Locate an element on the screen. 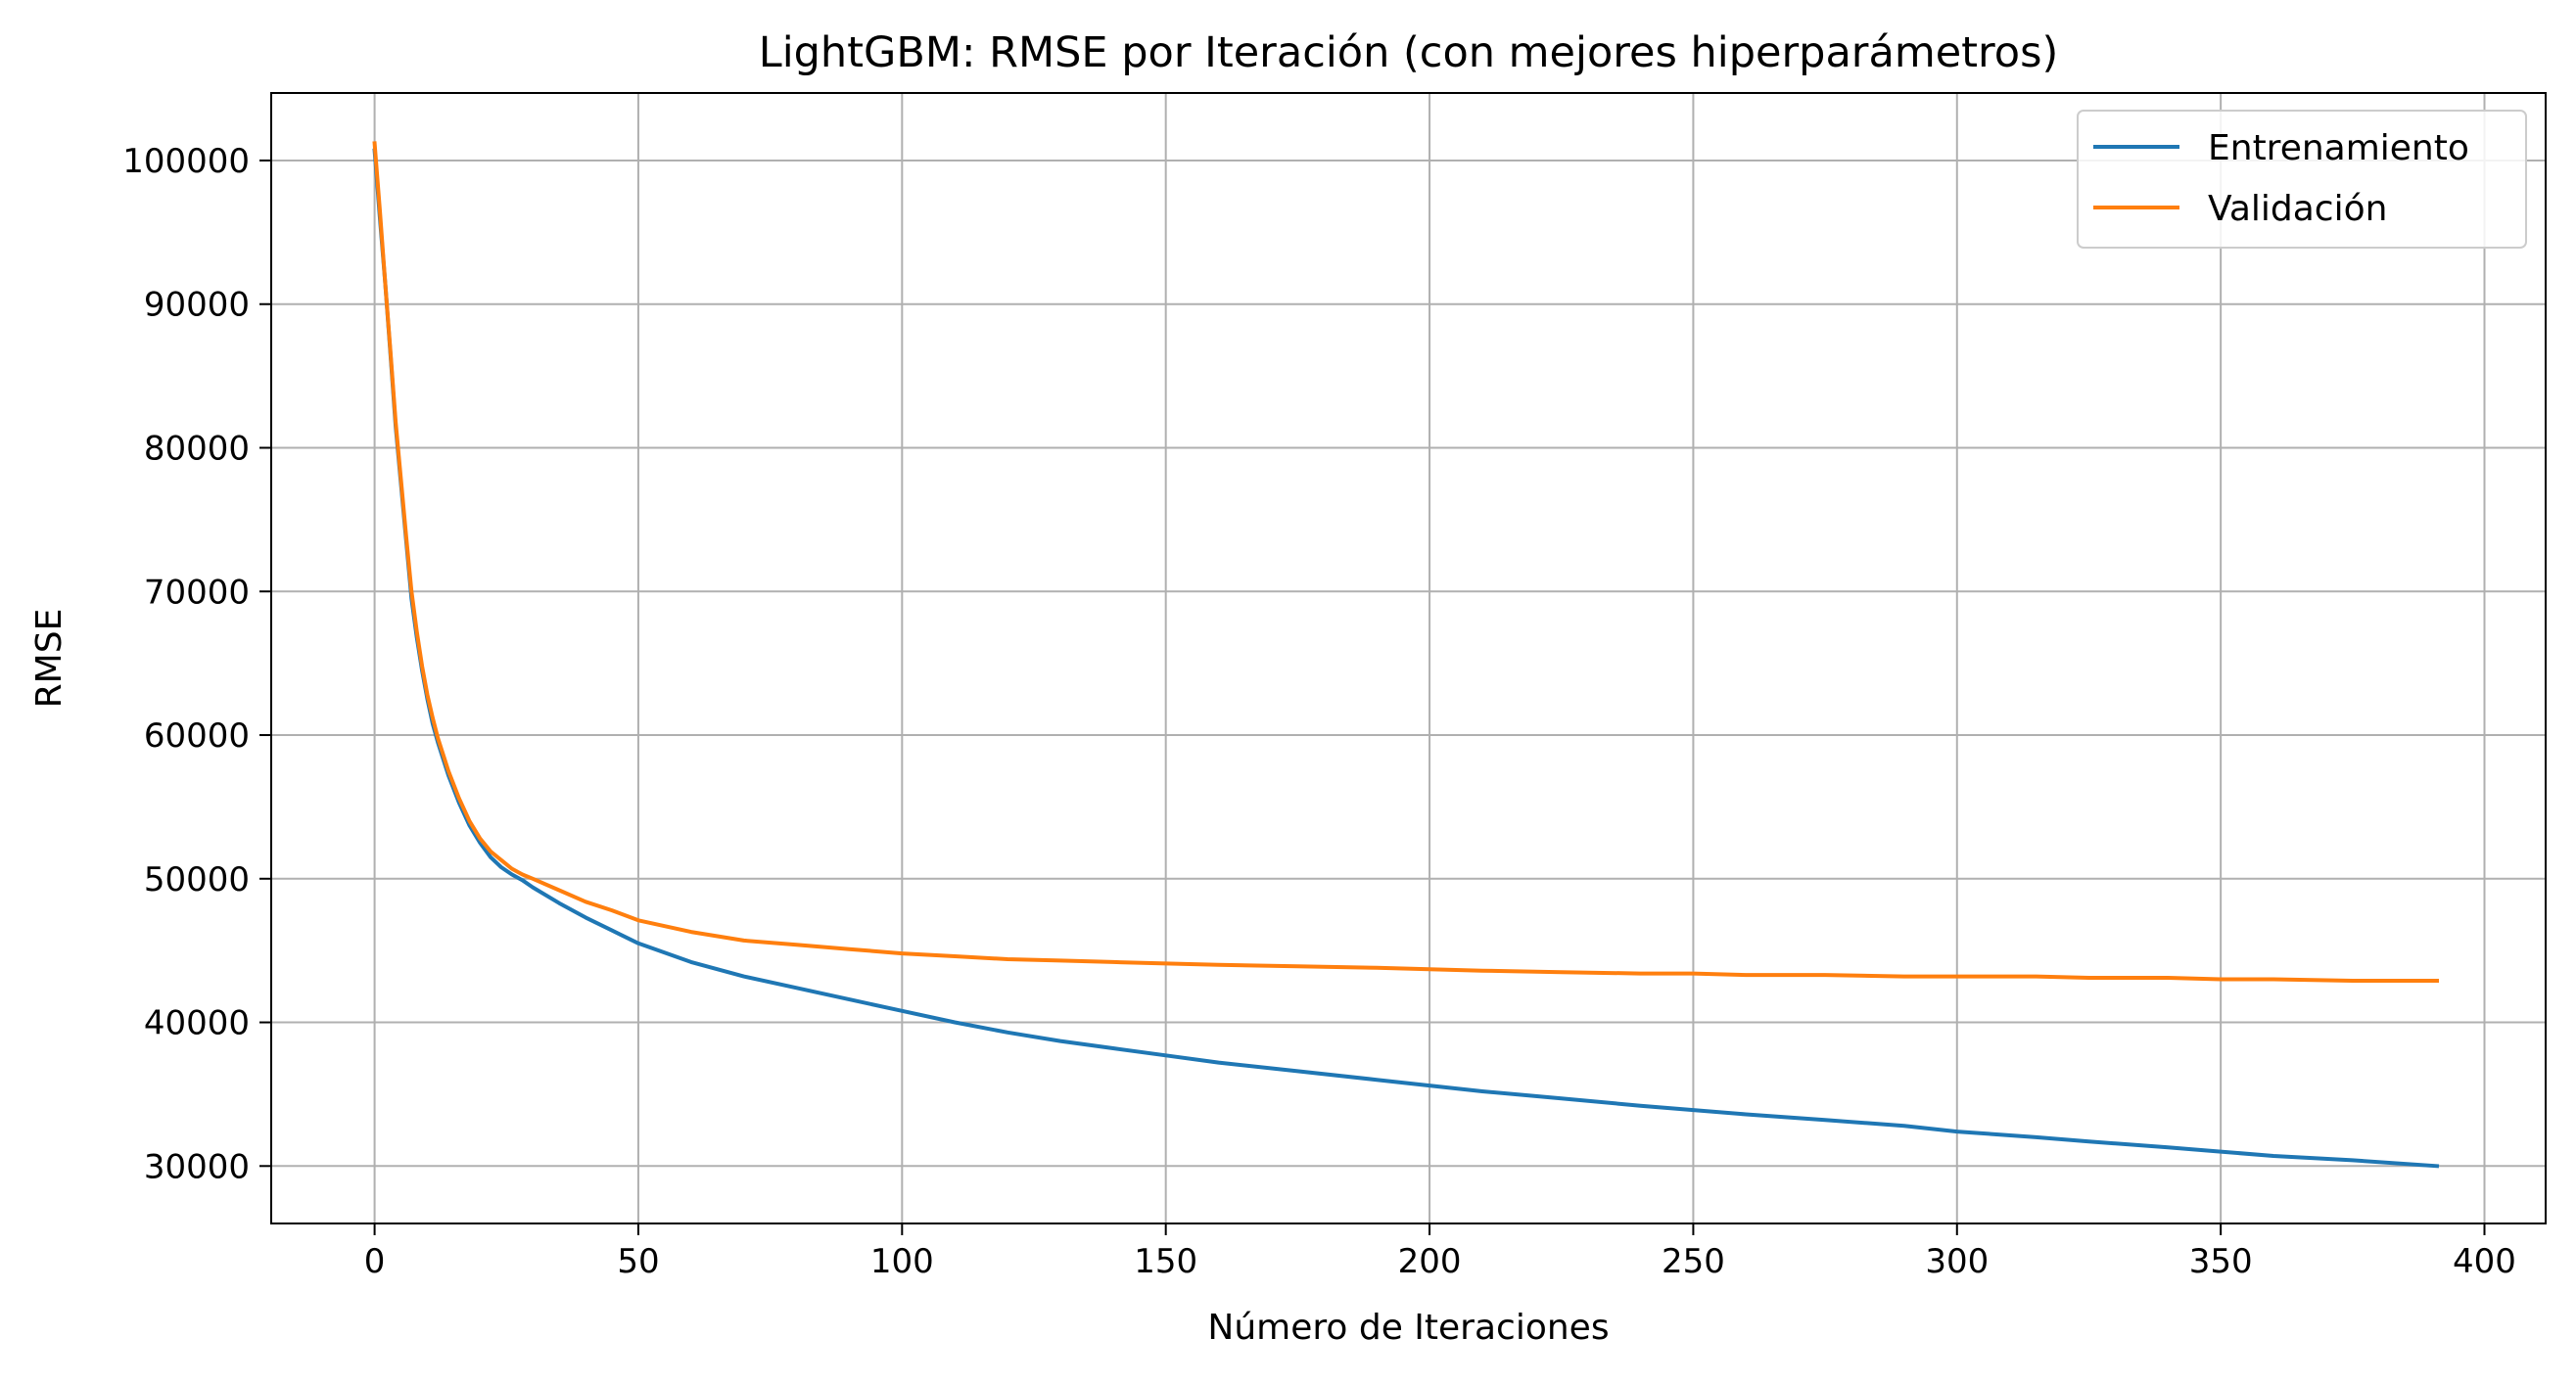 This screenshot has height=1384, width=2576. y-tick-label: 70000 is located at coordinates (197, 593).